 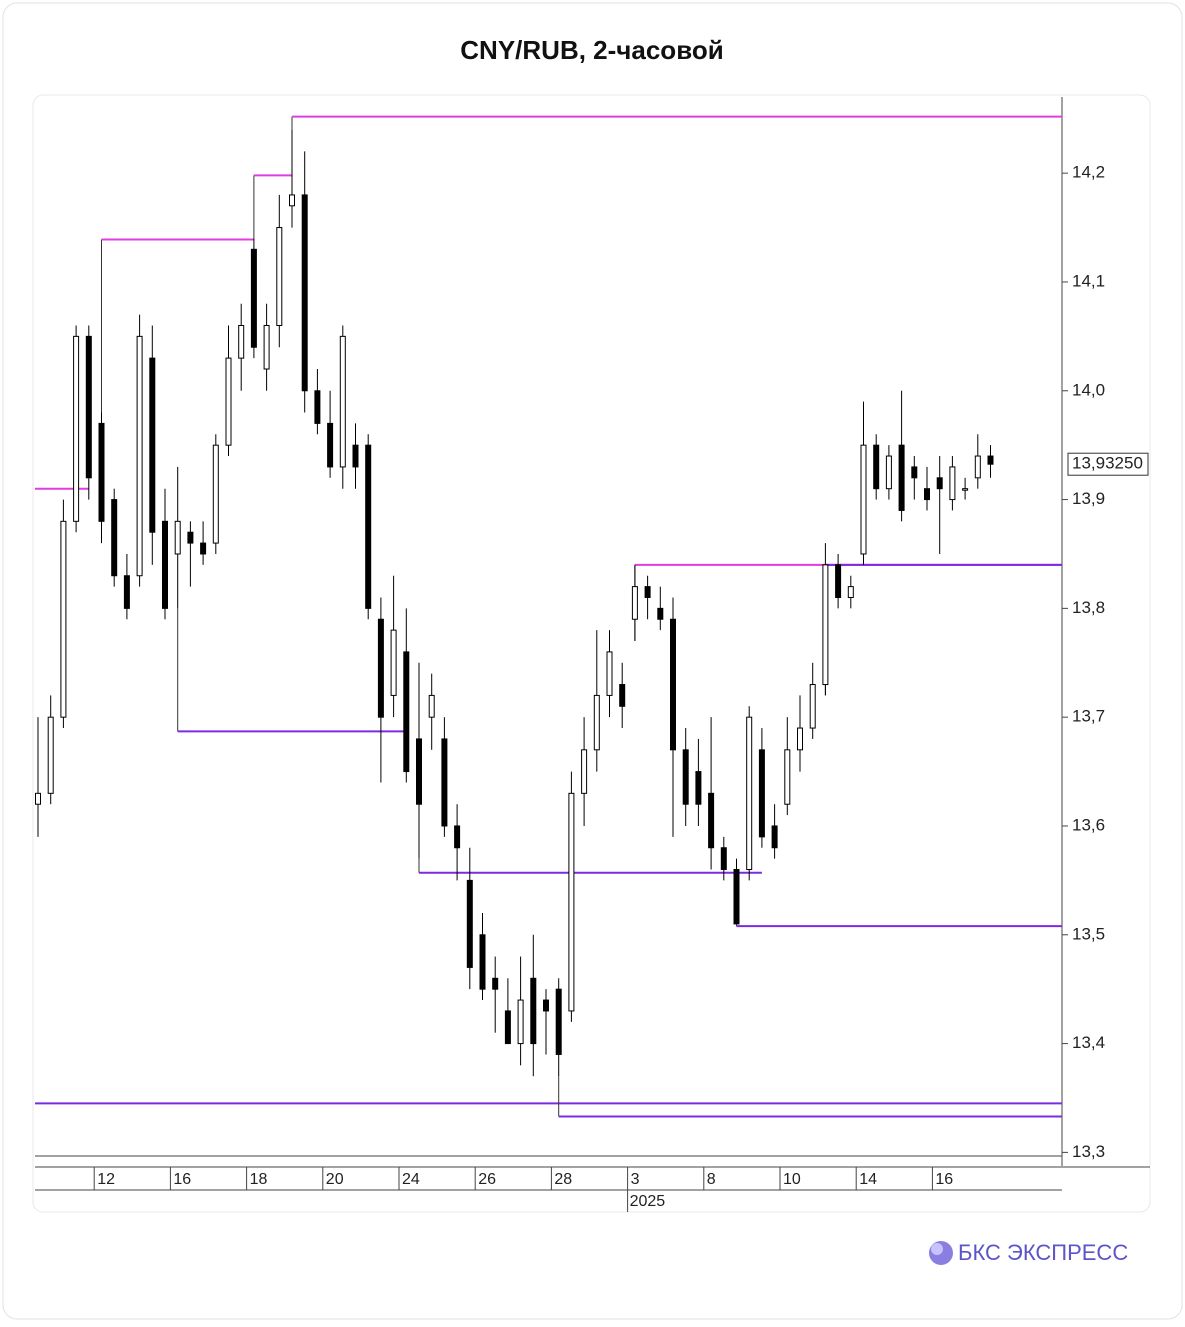 What do you see at coordinates (1088, 716) in the screenshot?
I see `y-tick-label: 13,7` at bounding box center [1088, 716].